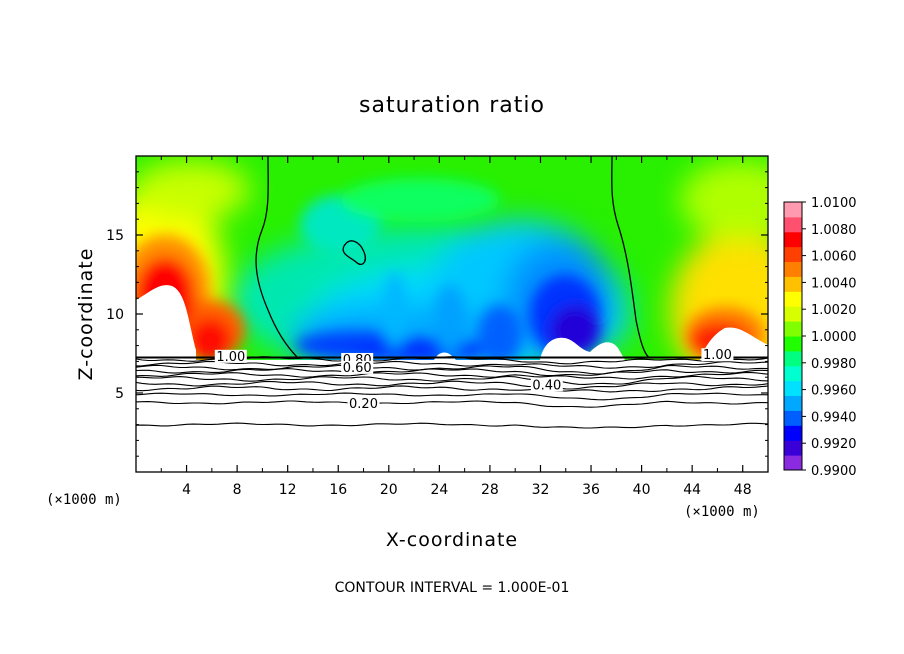 This screenshot has width=904, height=654. I want to click on contour-label: 0.60, so click(357, 368).